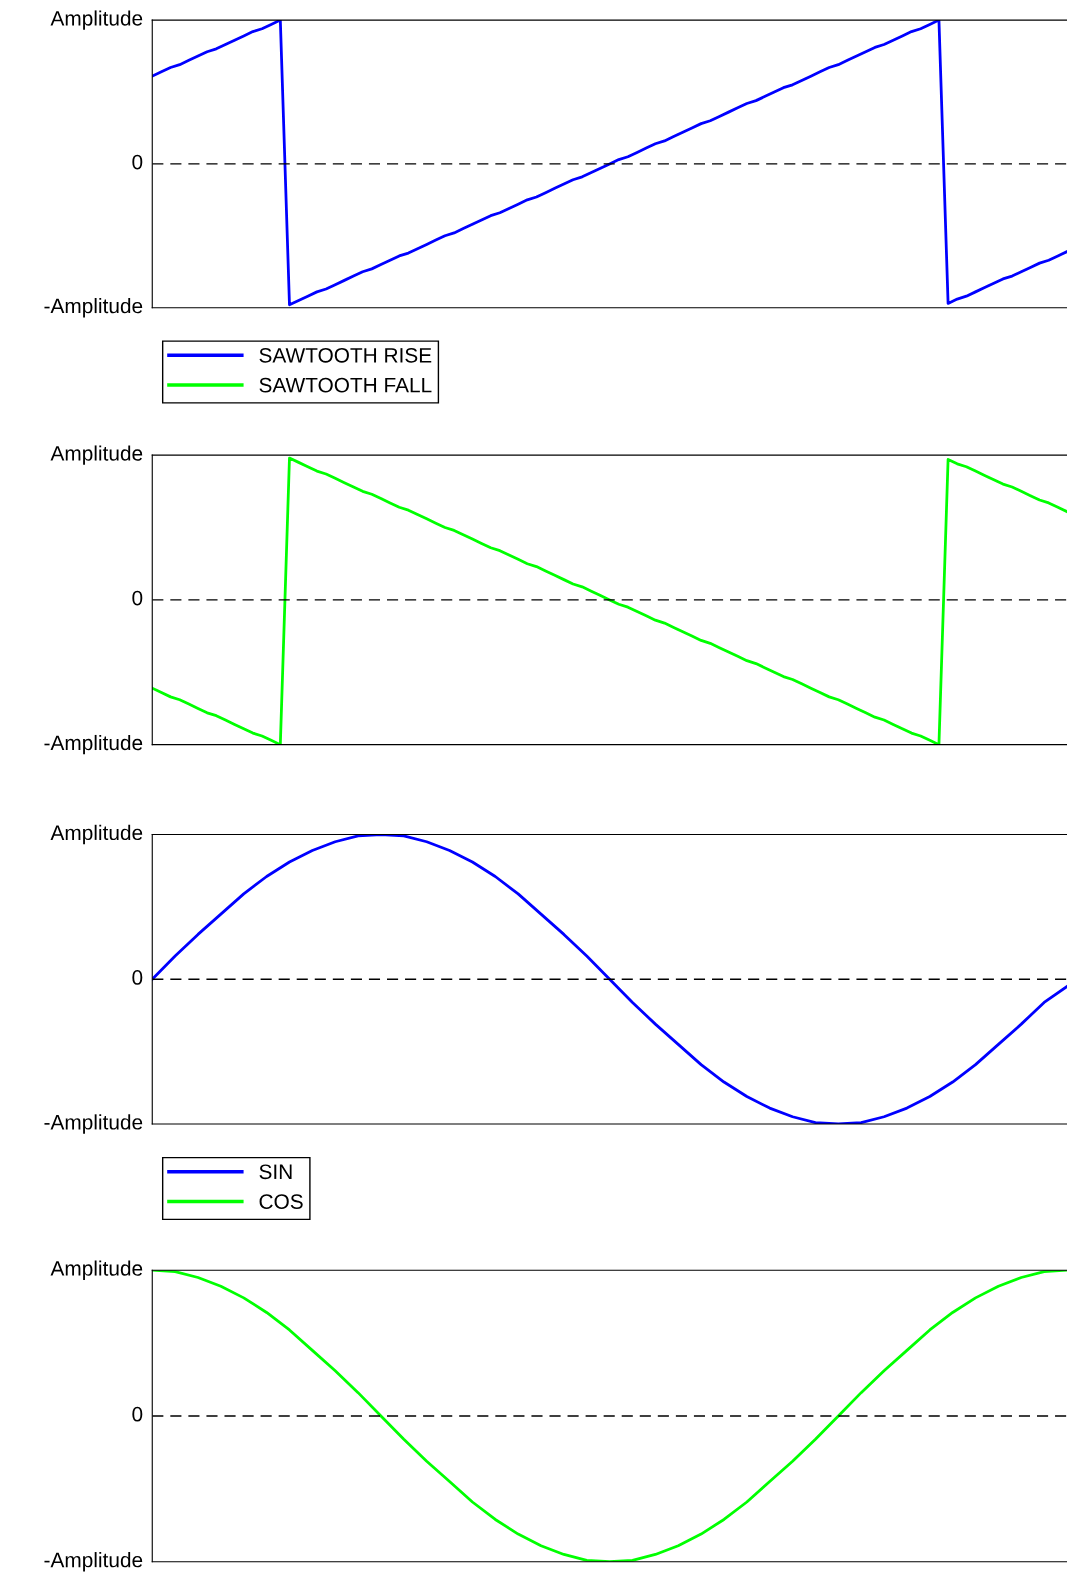 The height and width of the screenshot is (1582, 1067). What do you see at coordinates (275, 1172) in the screenshot?
I see `legend-label: SIN` at bounding box center [275, 1172].